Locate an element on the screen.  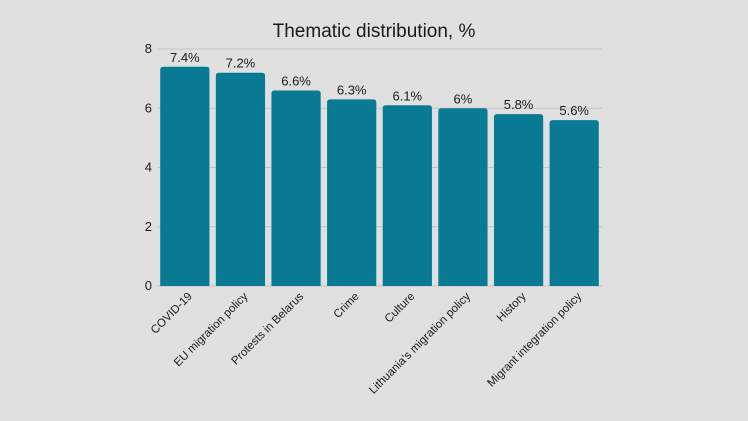
x-tick-label: COVID-19 is located at coordinates (172, 314).